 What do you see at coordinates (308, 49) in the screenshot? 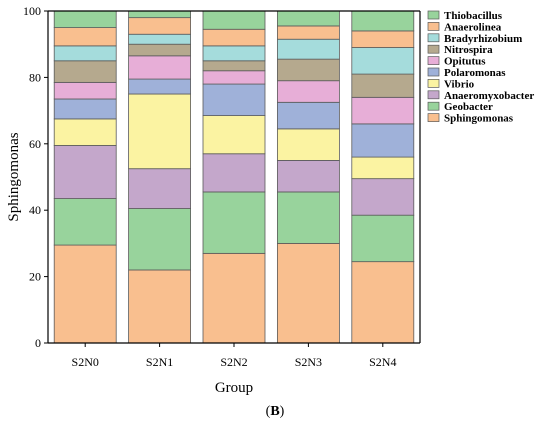
I see `bar-segment-bradyrhizobium-s2n3` at bounding box center [308, 49].